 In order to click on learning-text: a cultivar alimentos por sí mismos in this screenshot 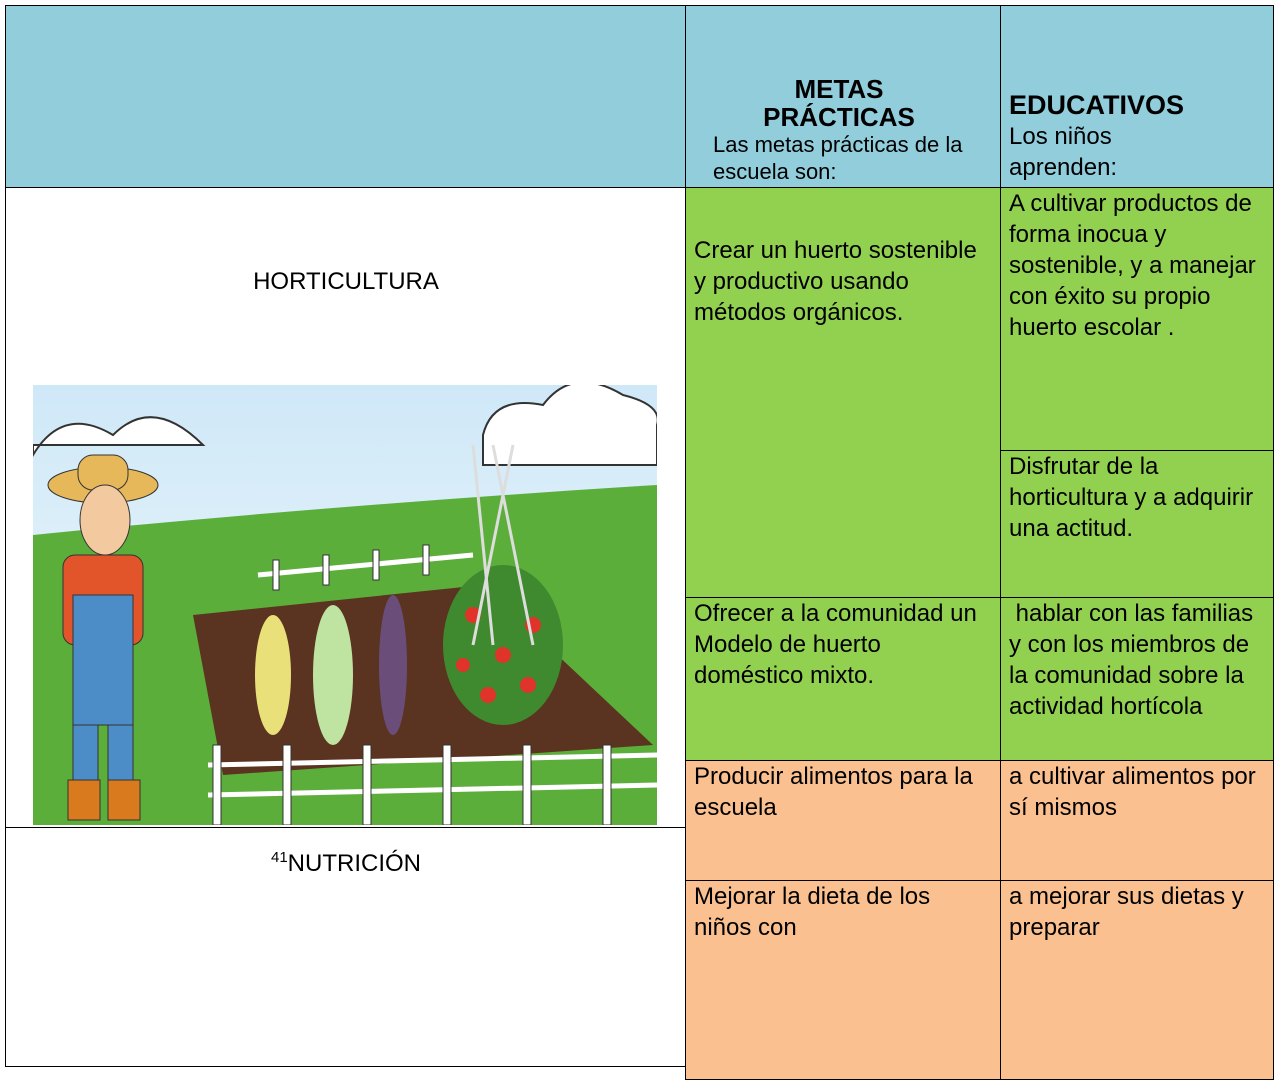, I will do `click(1132, 792)`.